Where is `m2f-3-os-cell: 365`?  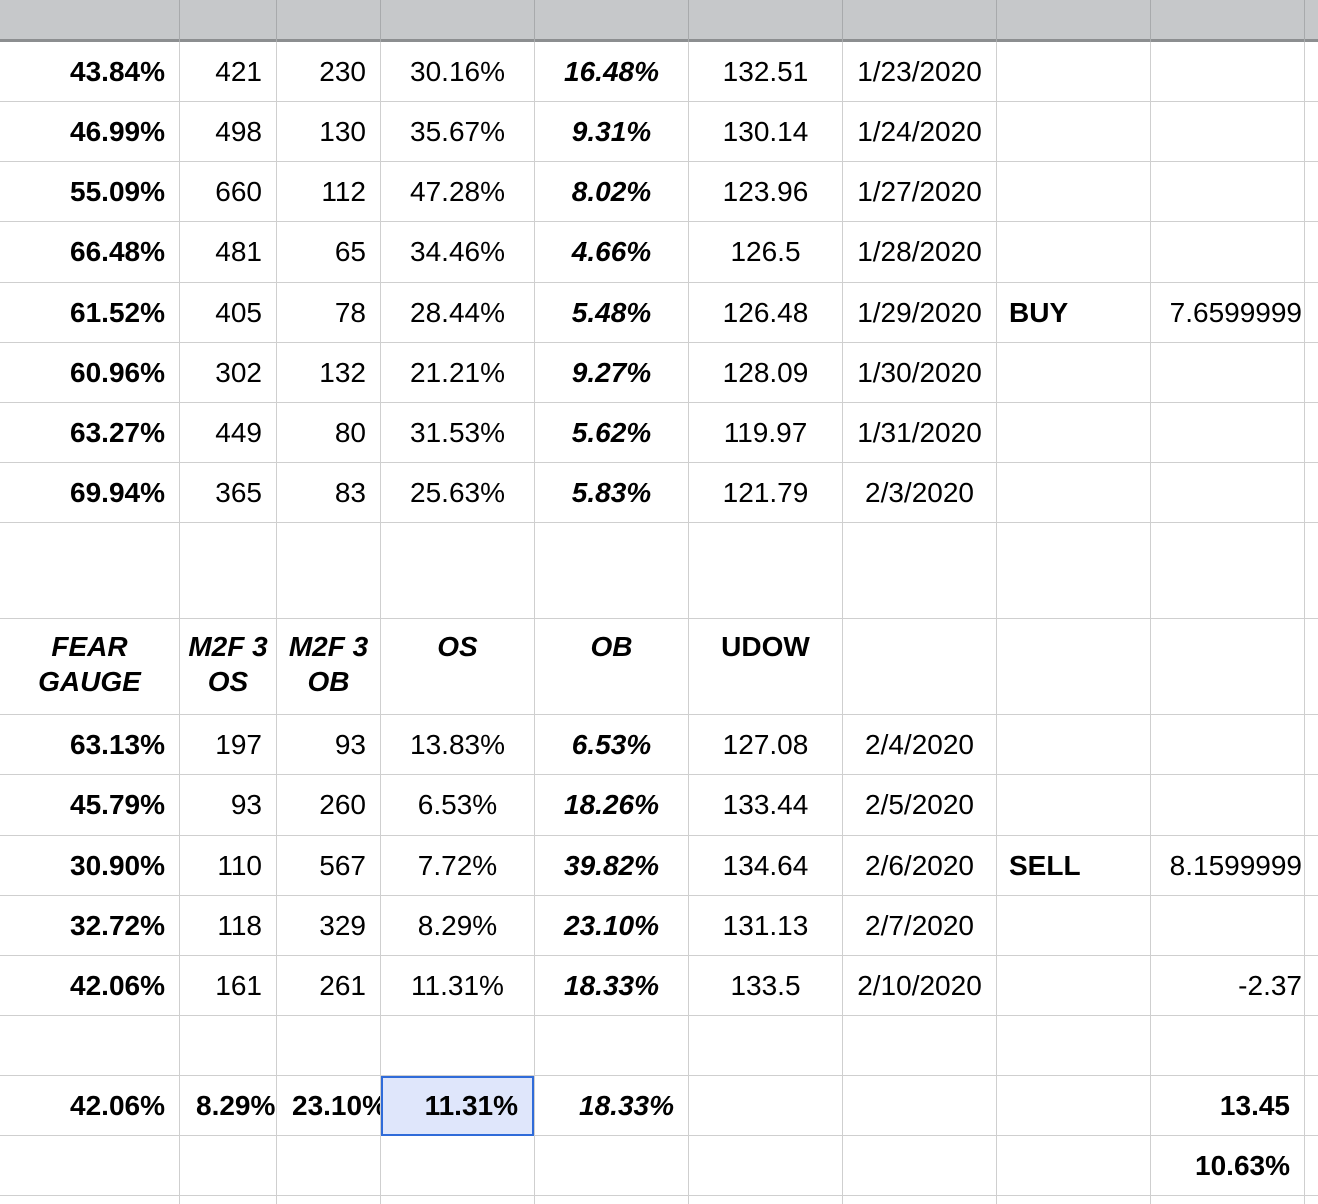
m2f-3-os-cell: 365 is located at coordinates (238, 492).